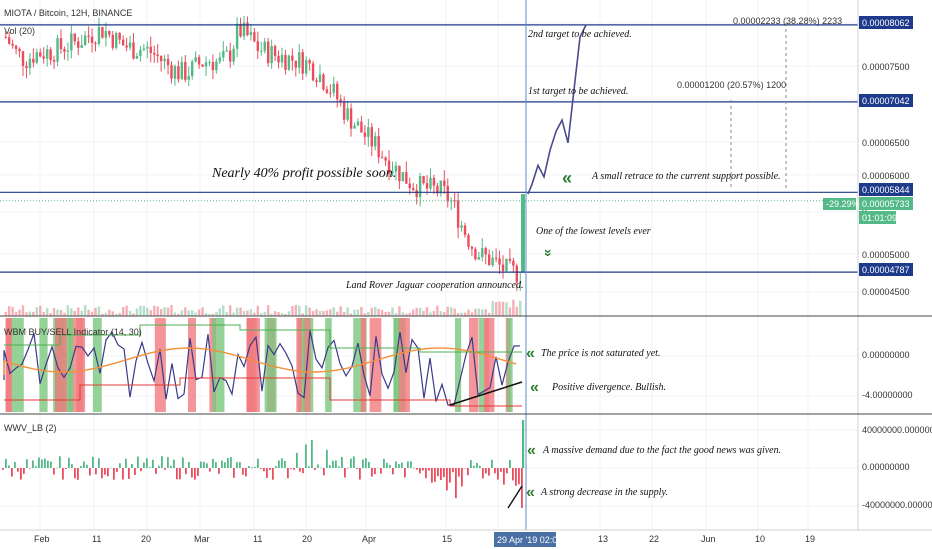 This screenshot has height=550, width=932. What do you see at coordinates (897, 505) in the screenshot?
I see `wwv-tick-3: -40000000.00000000` at bounding box center [897, 505].